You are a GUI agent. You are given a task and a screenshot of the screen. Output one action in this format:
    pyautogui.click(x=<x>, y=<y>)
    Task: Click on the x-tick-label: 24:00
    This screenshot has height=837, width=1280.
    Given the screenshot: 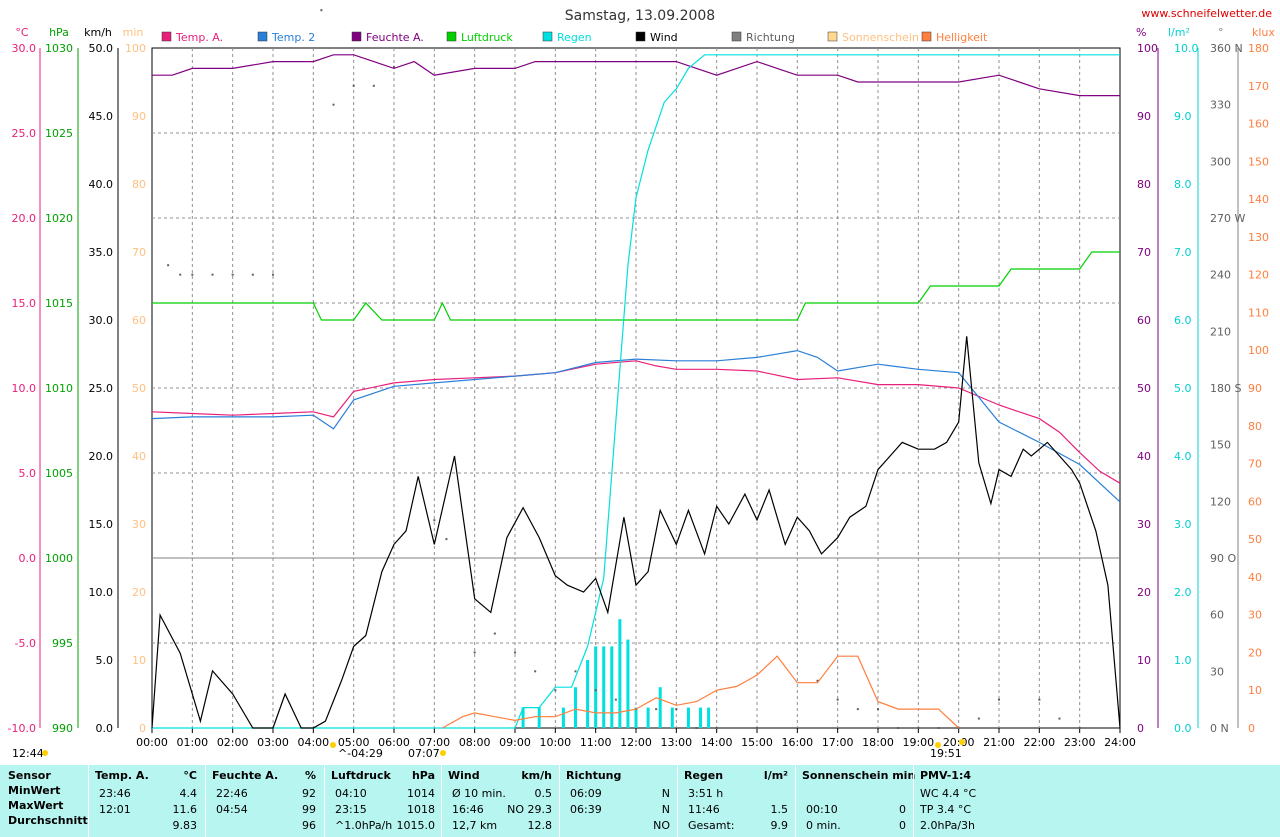 What is the action you would take?
    pyautogui.click(x=1120, y=742)
    